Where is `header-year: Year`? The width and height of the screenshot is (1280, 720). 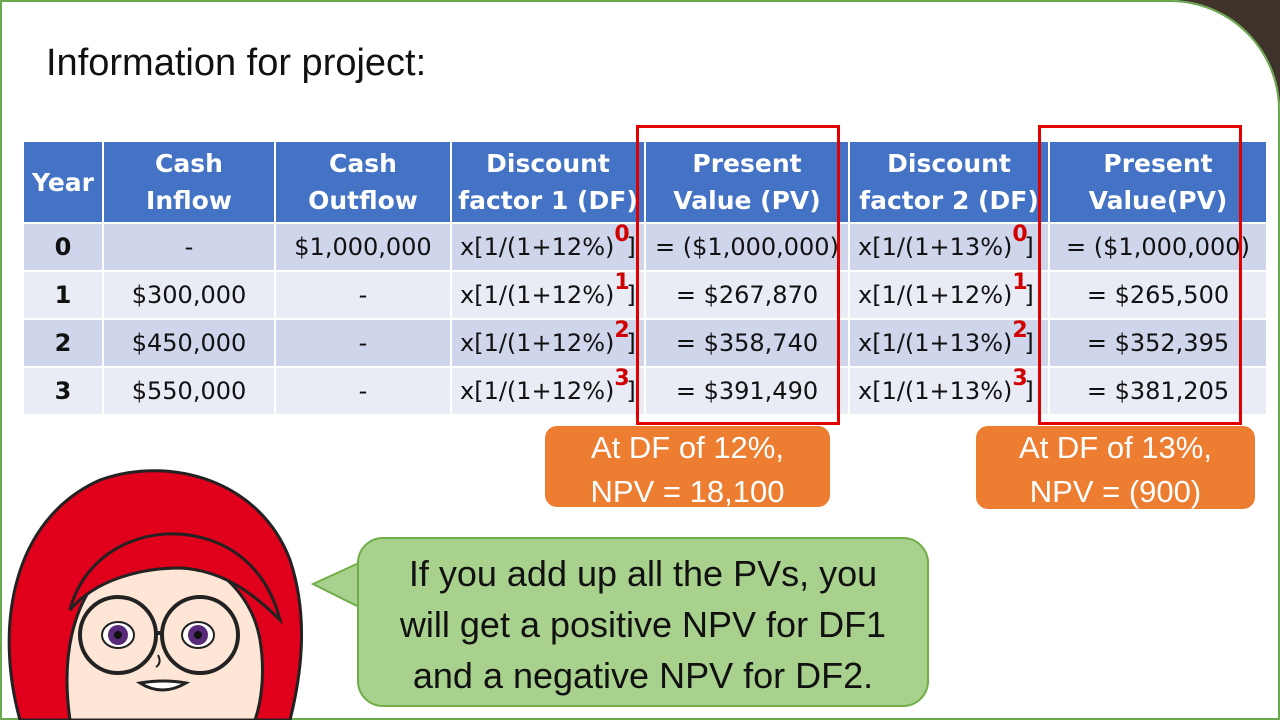
header-year: Year is located at coordinates (63, 182).